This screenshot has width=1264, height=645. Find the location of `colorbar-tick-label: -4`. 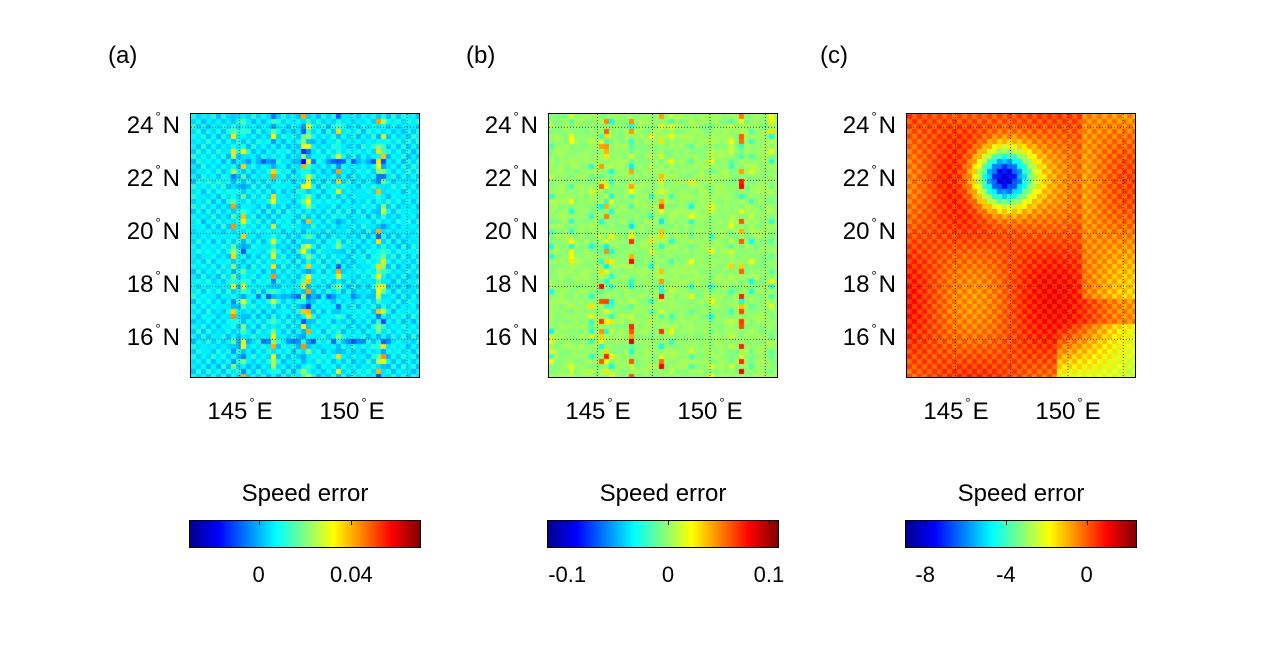

colorbar-tick-label: -4 is located at coordinates (1006, 574).